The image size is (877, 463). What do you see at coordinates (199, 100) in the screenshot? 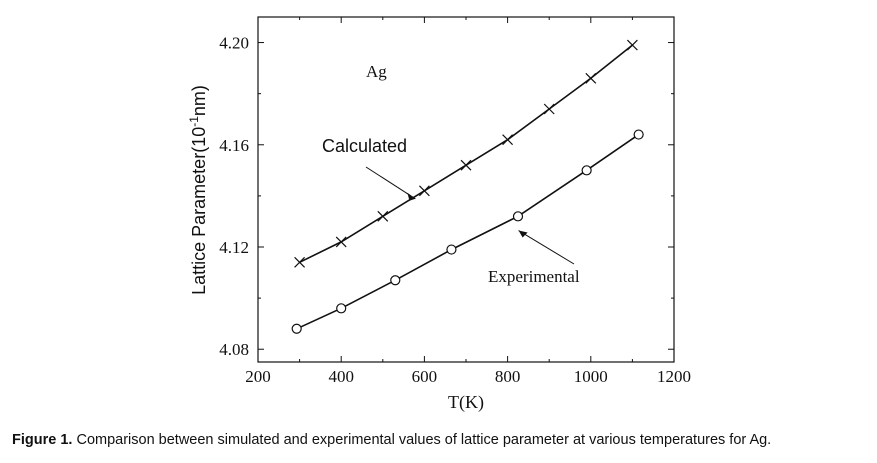
I see `y-axis-title-unit: nm)` at bounding box center [199, 100].